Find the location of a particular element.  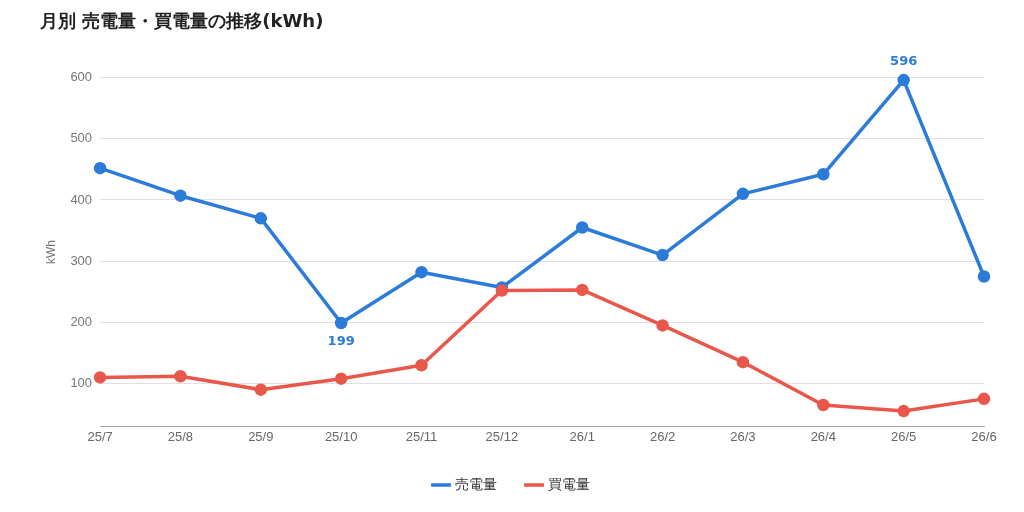

y-tick-label: 500 is located at coordinates (81, 138).